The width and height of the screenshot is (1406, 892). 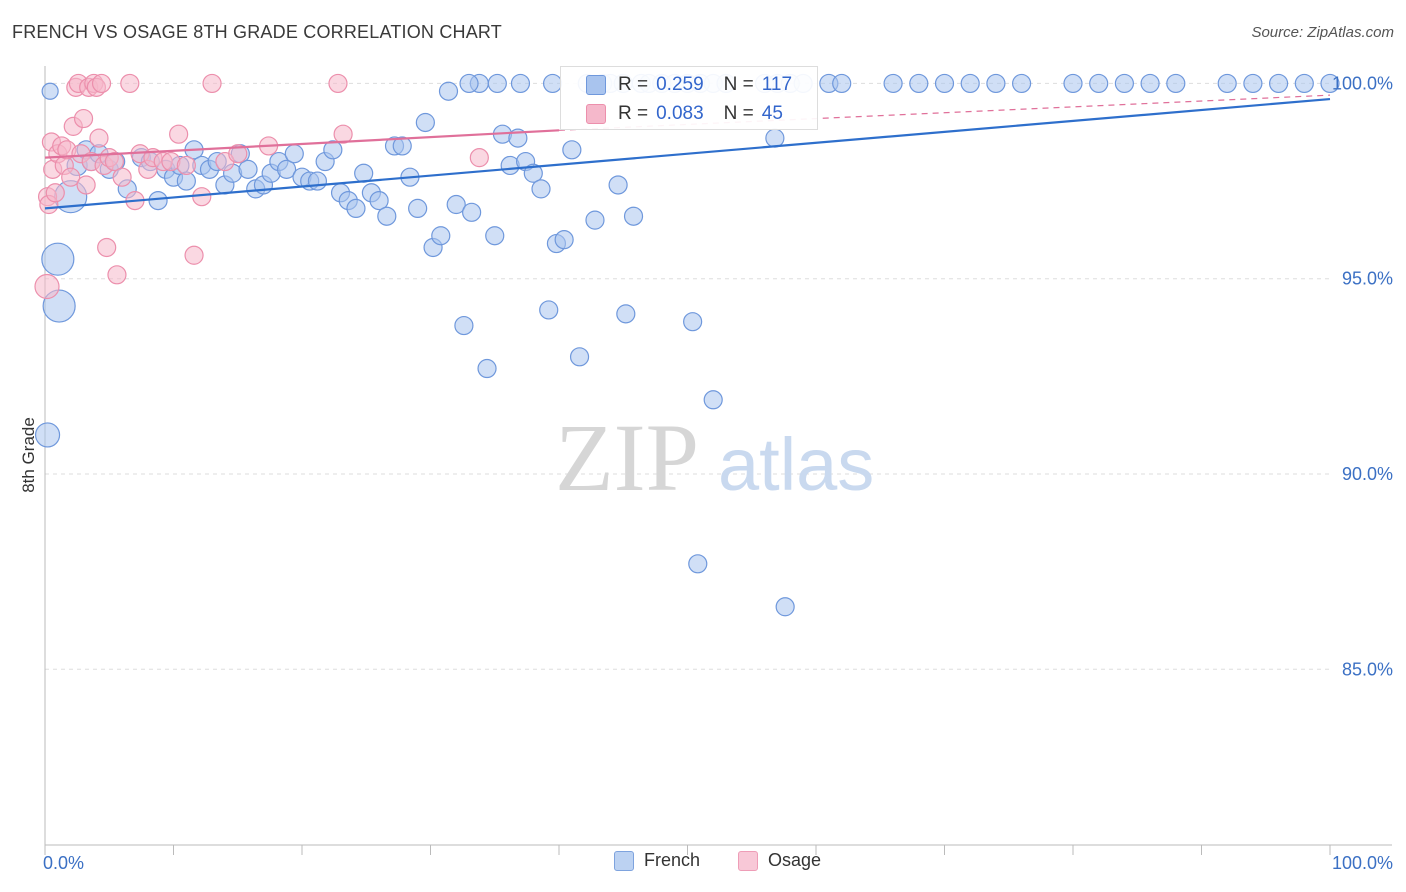 What do you see at coordinates (63, 863) in the screenshot?
I see `x-tick-label-min: 0.0%` at bounding box center [63, 863].